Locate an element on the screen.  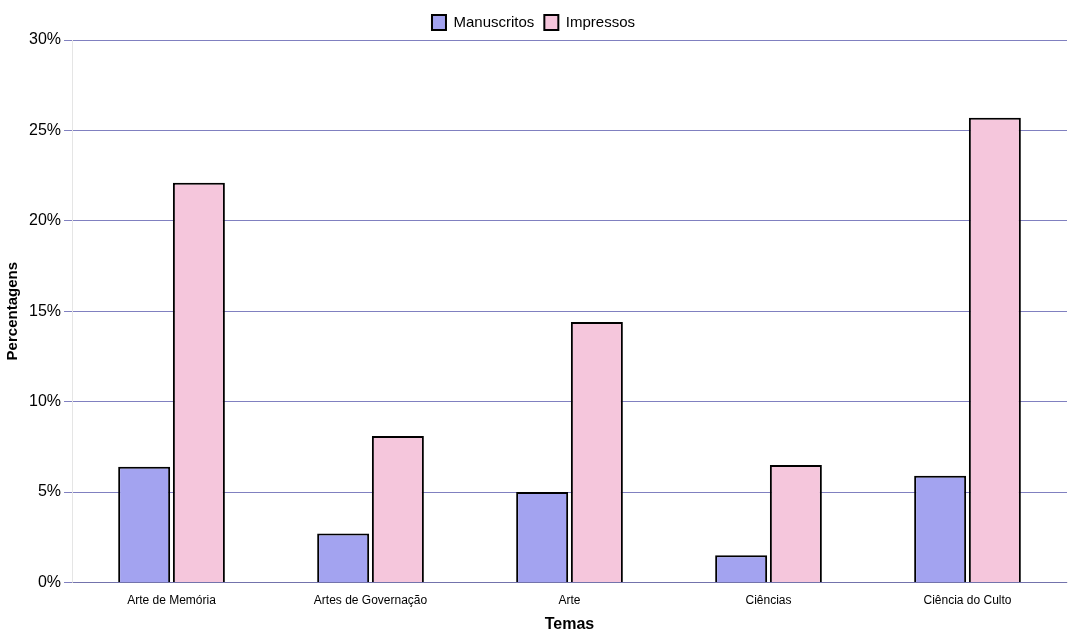
y-tick-label: 0% is located at coordinates (49, 581).